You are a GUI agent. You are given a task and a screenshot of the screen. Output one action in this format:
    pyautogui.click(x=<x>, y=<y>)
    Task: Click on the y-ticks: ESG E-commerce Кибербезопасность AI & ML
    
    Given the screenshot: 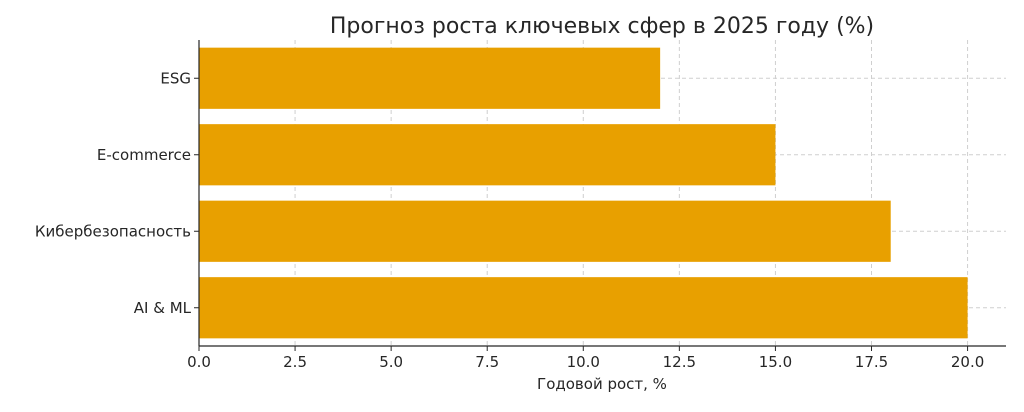 What is the action you would take?
    pyautogui.click(x=117, y=193)
    